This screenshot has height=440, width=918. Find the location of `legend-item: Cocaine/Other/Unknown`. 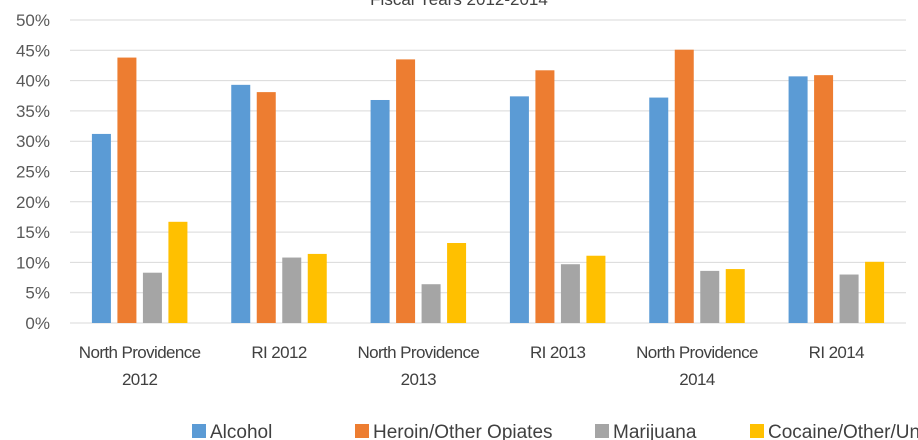

legend-item: Cocaine/Other/Unknown is located at coordinates (834, 431).